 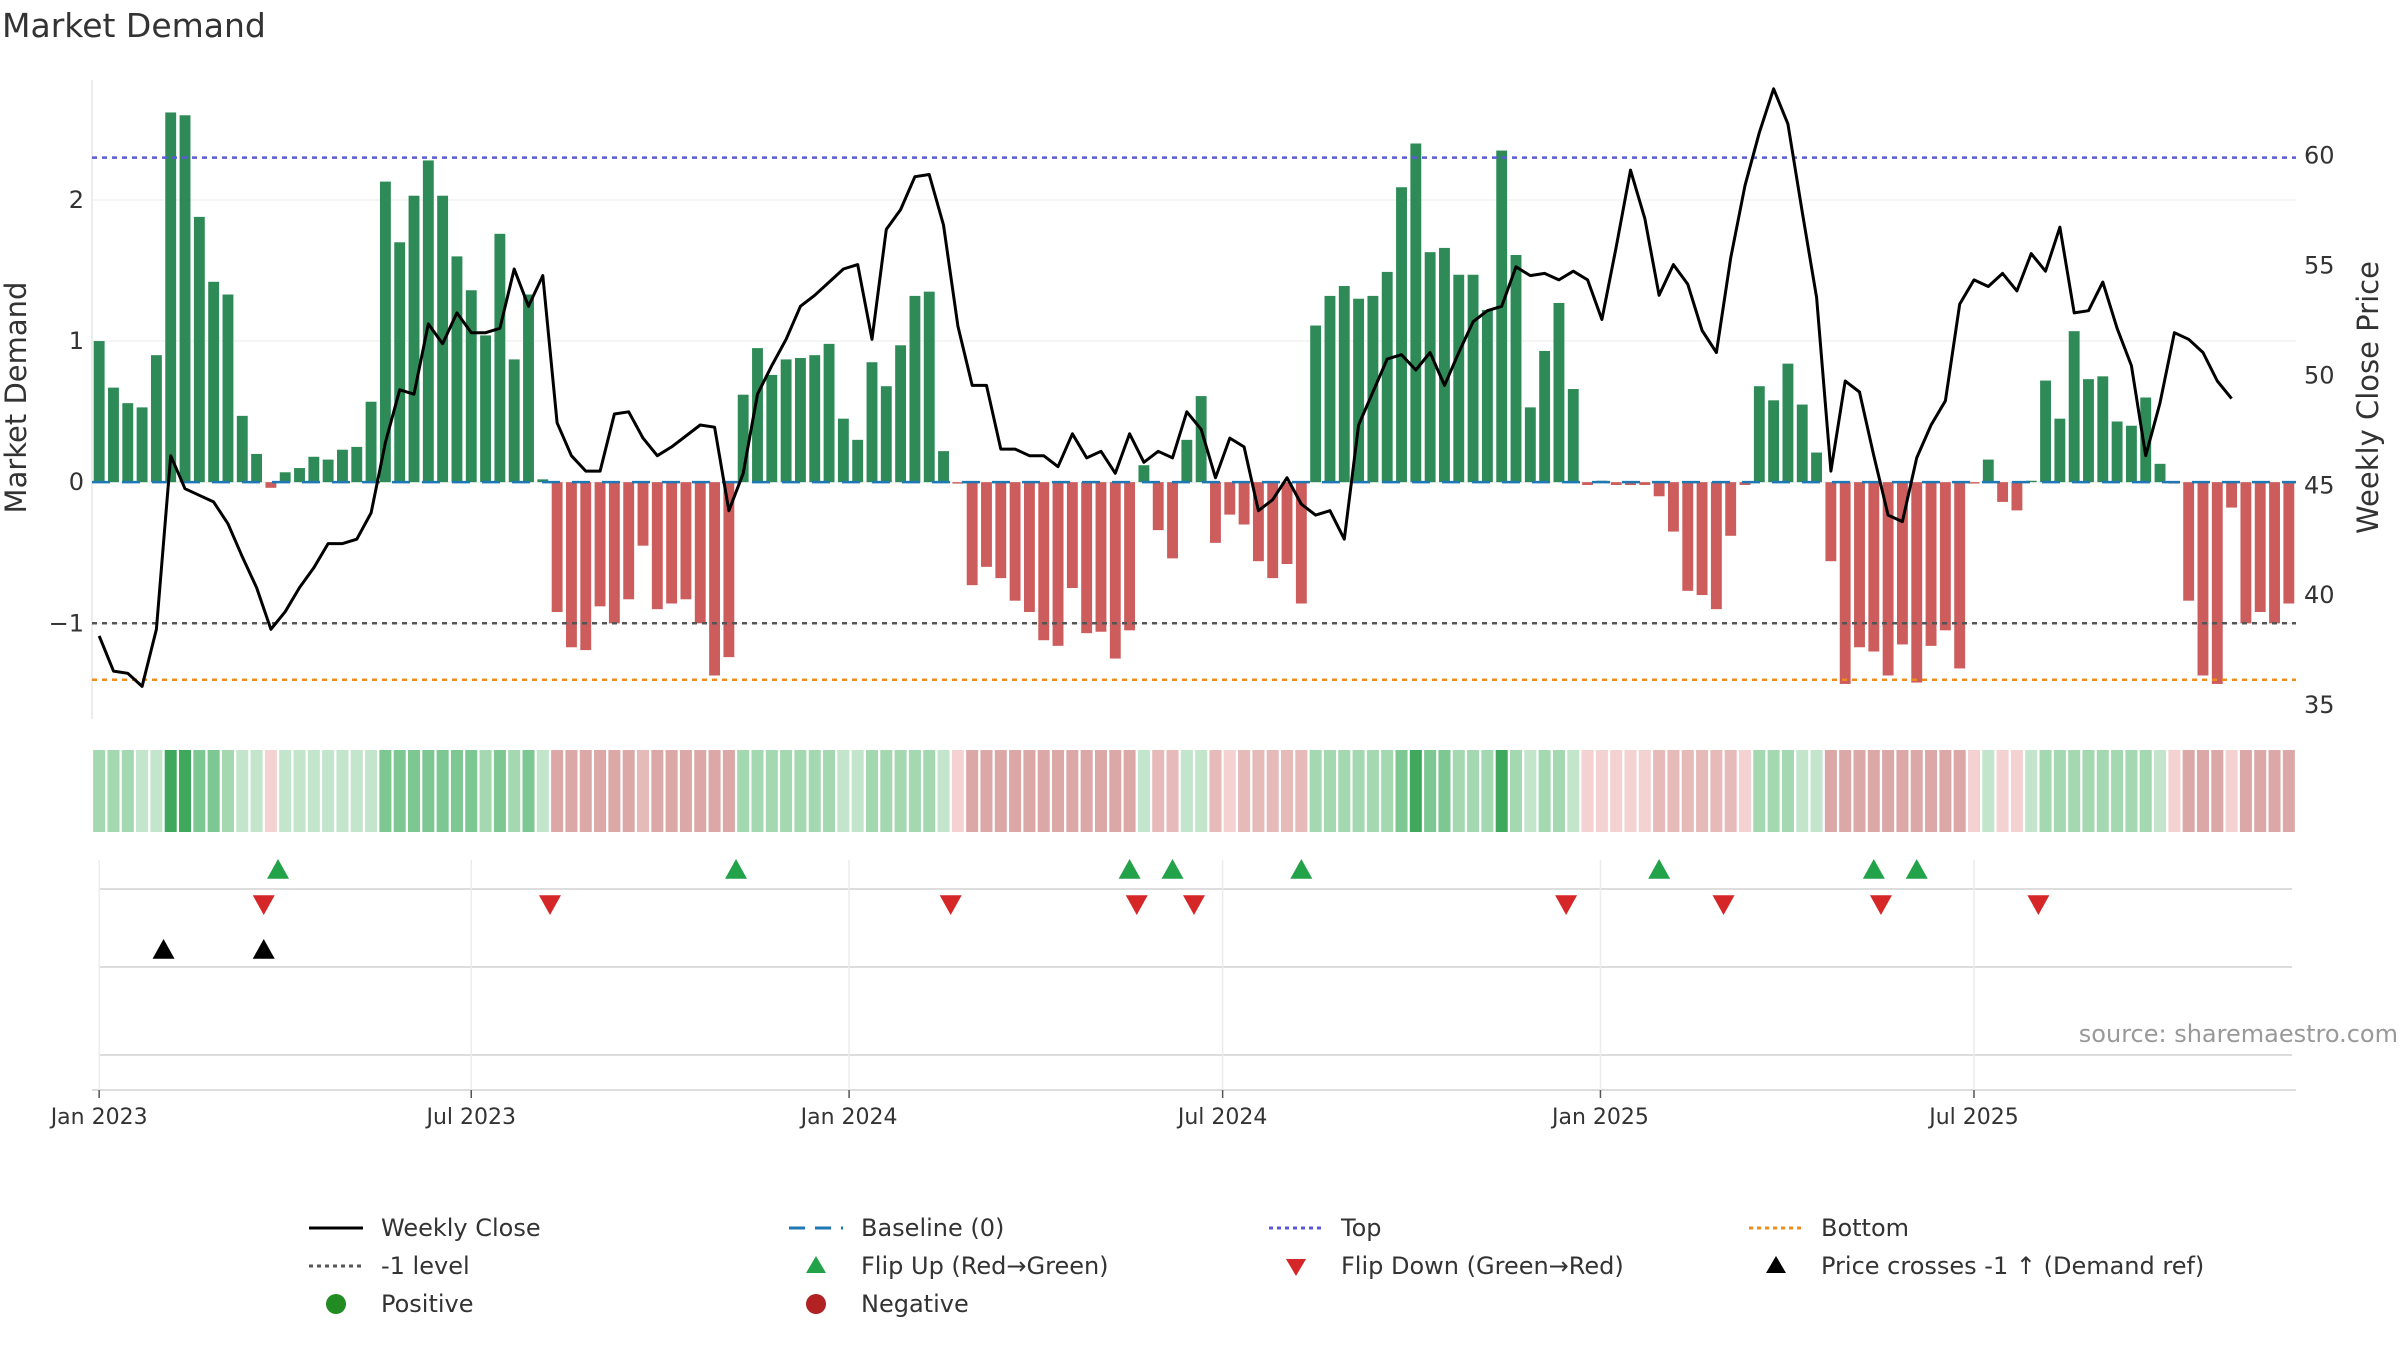 What do you see at coordinates (1599, 1117) in the screenshot?
I see `x-tick-label: Jan 2025` at bounding box center [1599, 1117].